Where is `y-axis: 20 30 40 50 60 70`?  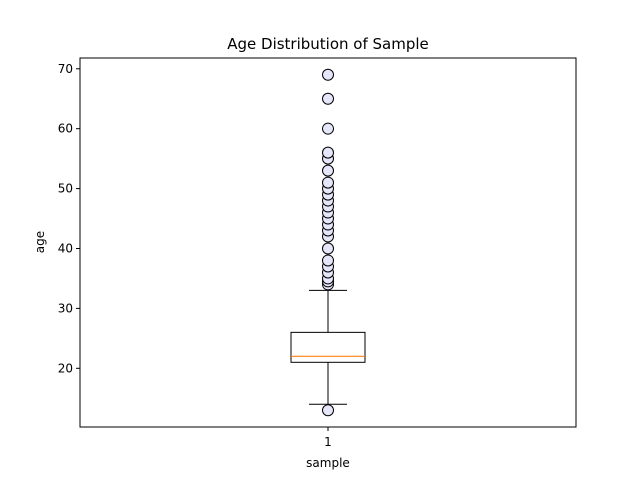
y-axis: 20 30 40 50 60 70 is located at coordinates (69, 218).